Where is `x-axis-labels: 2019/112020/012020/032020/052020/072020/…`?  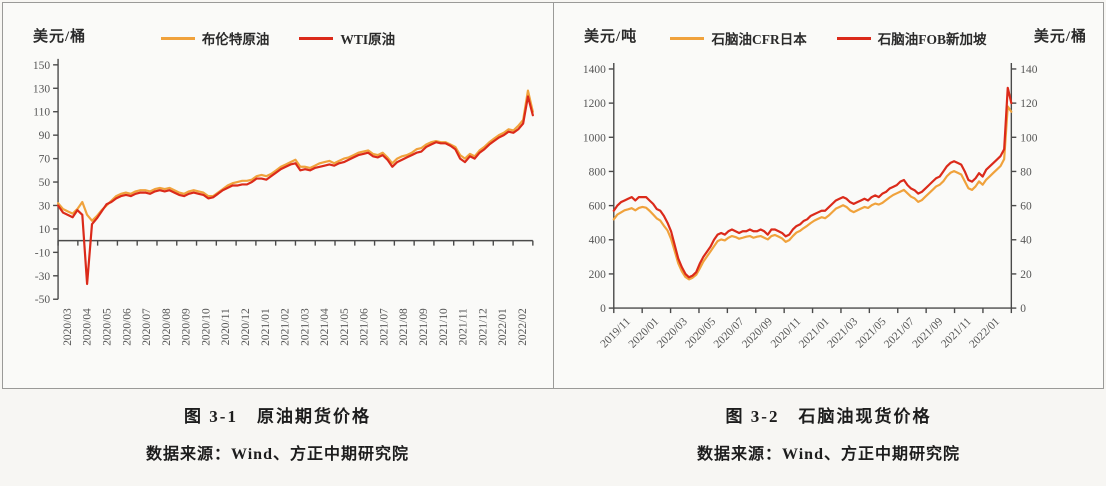 x-axis-labels: 2019/112020/012020/032020/052020/072020/… is located at coordinates (800, 332).